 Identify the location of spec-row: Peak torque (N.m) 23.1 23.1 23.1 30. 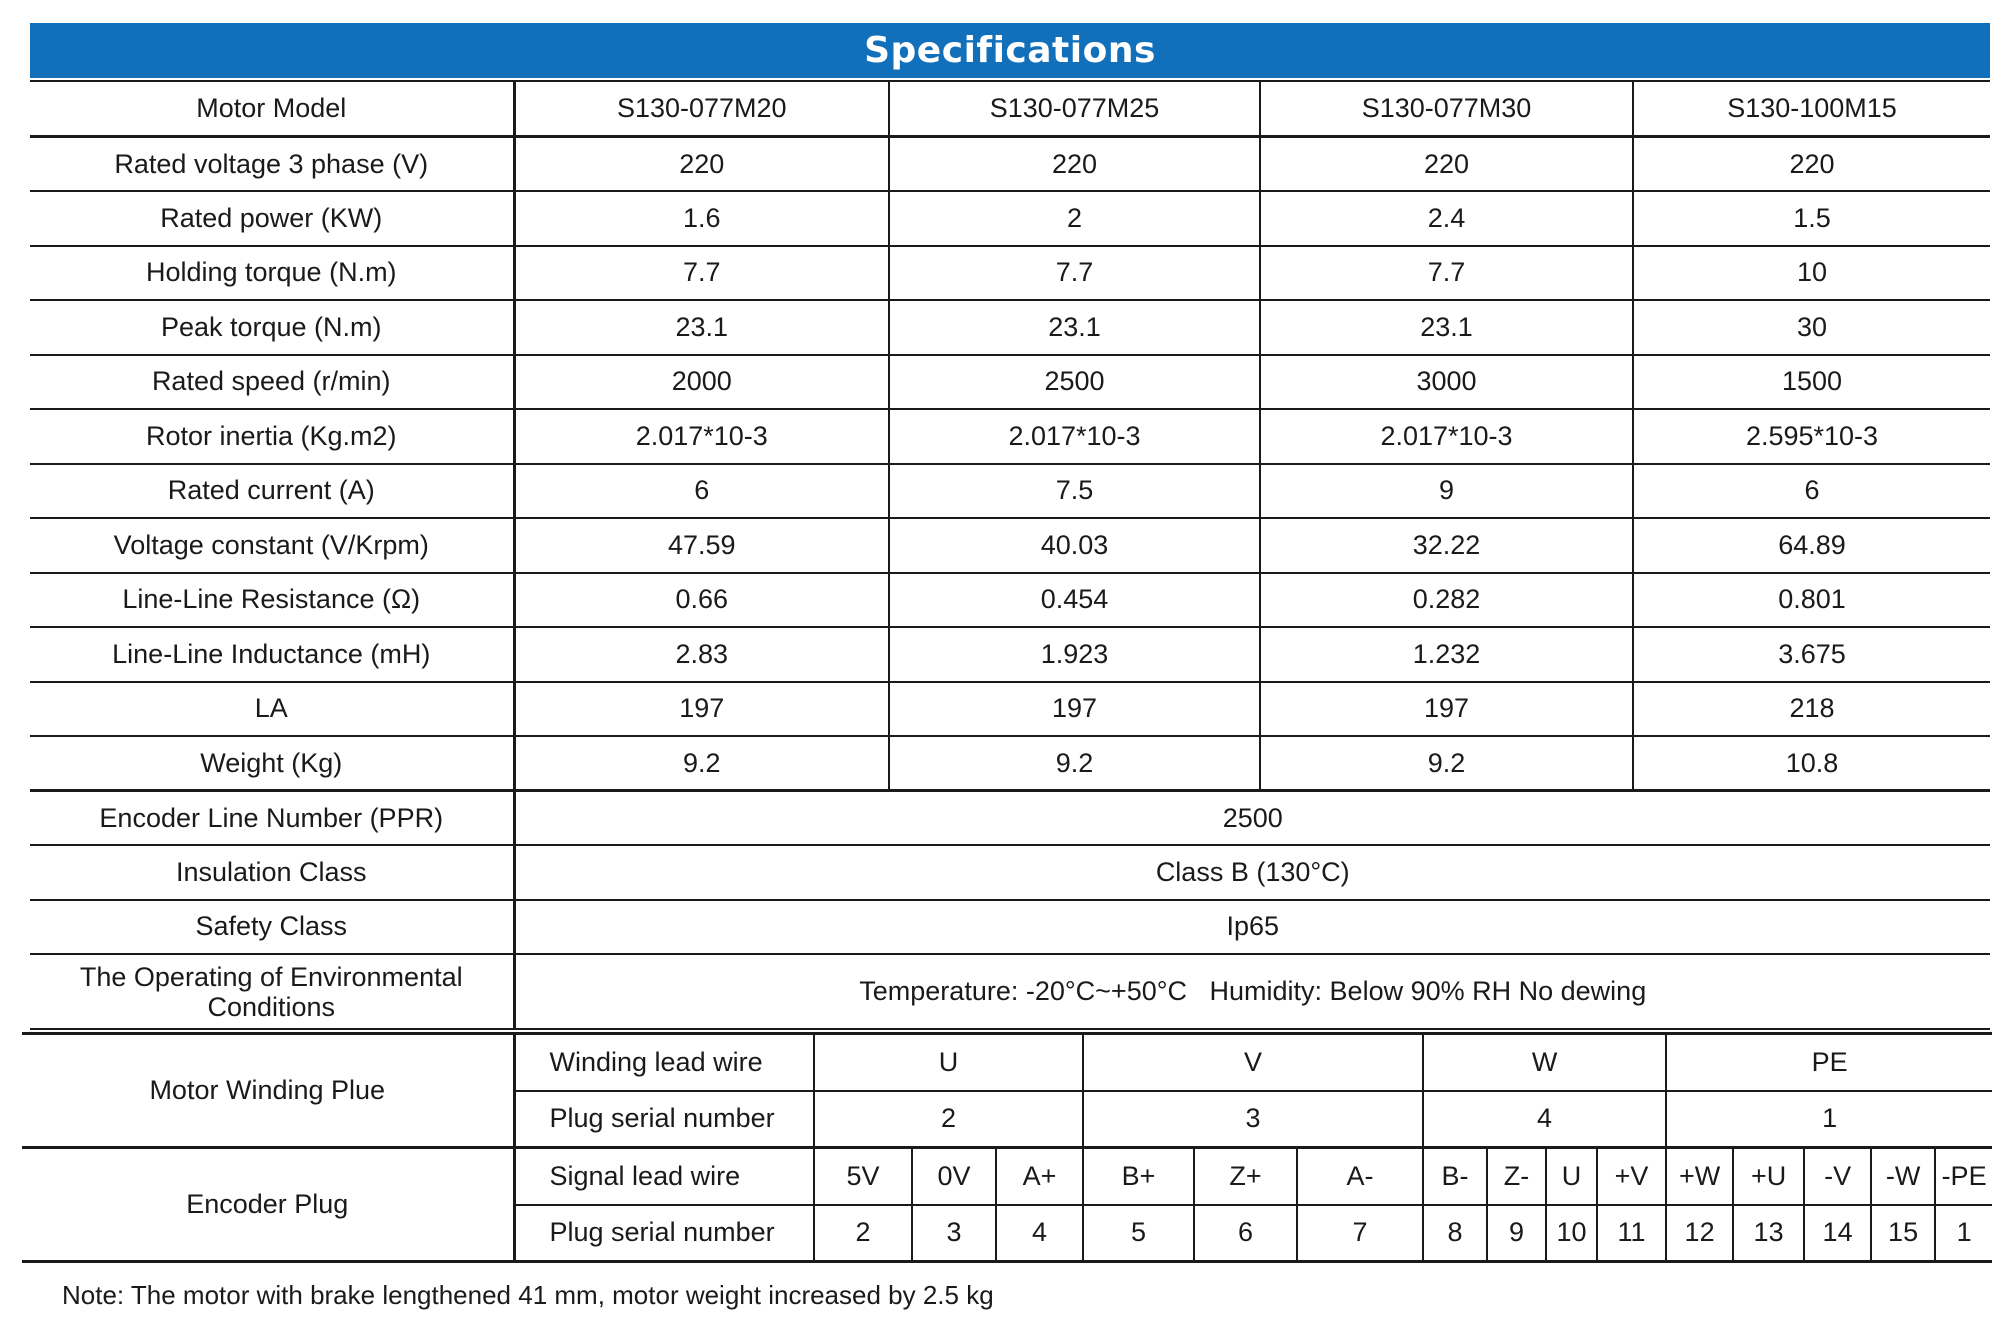
(1010, 328).